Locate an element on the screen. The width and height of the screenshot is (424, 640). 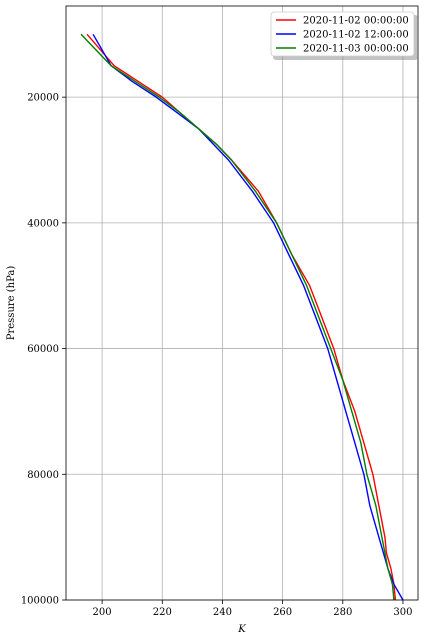
x-tick-label: 240 is located at coordinates (222, 612).